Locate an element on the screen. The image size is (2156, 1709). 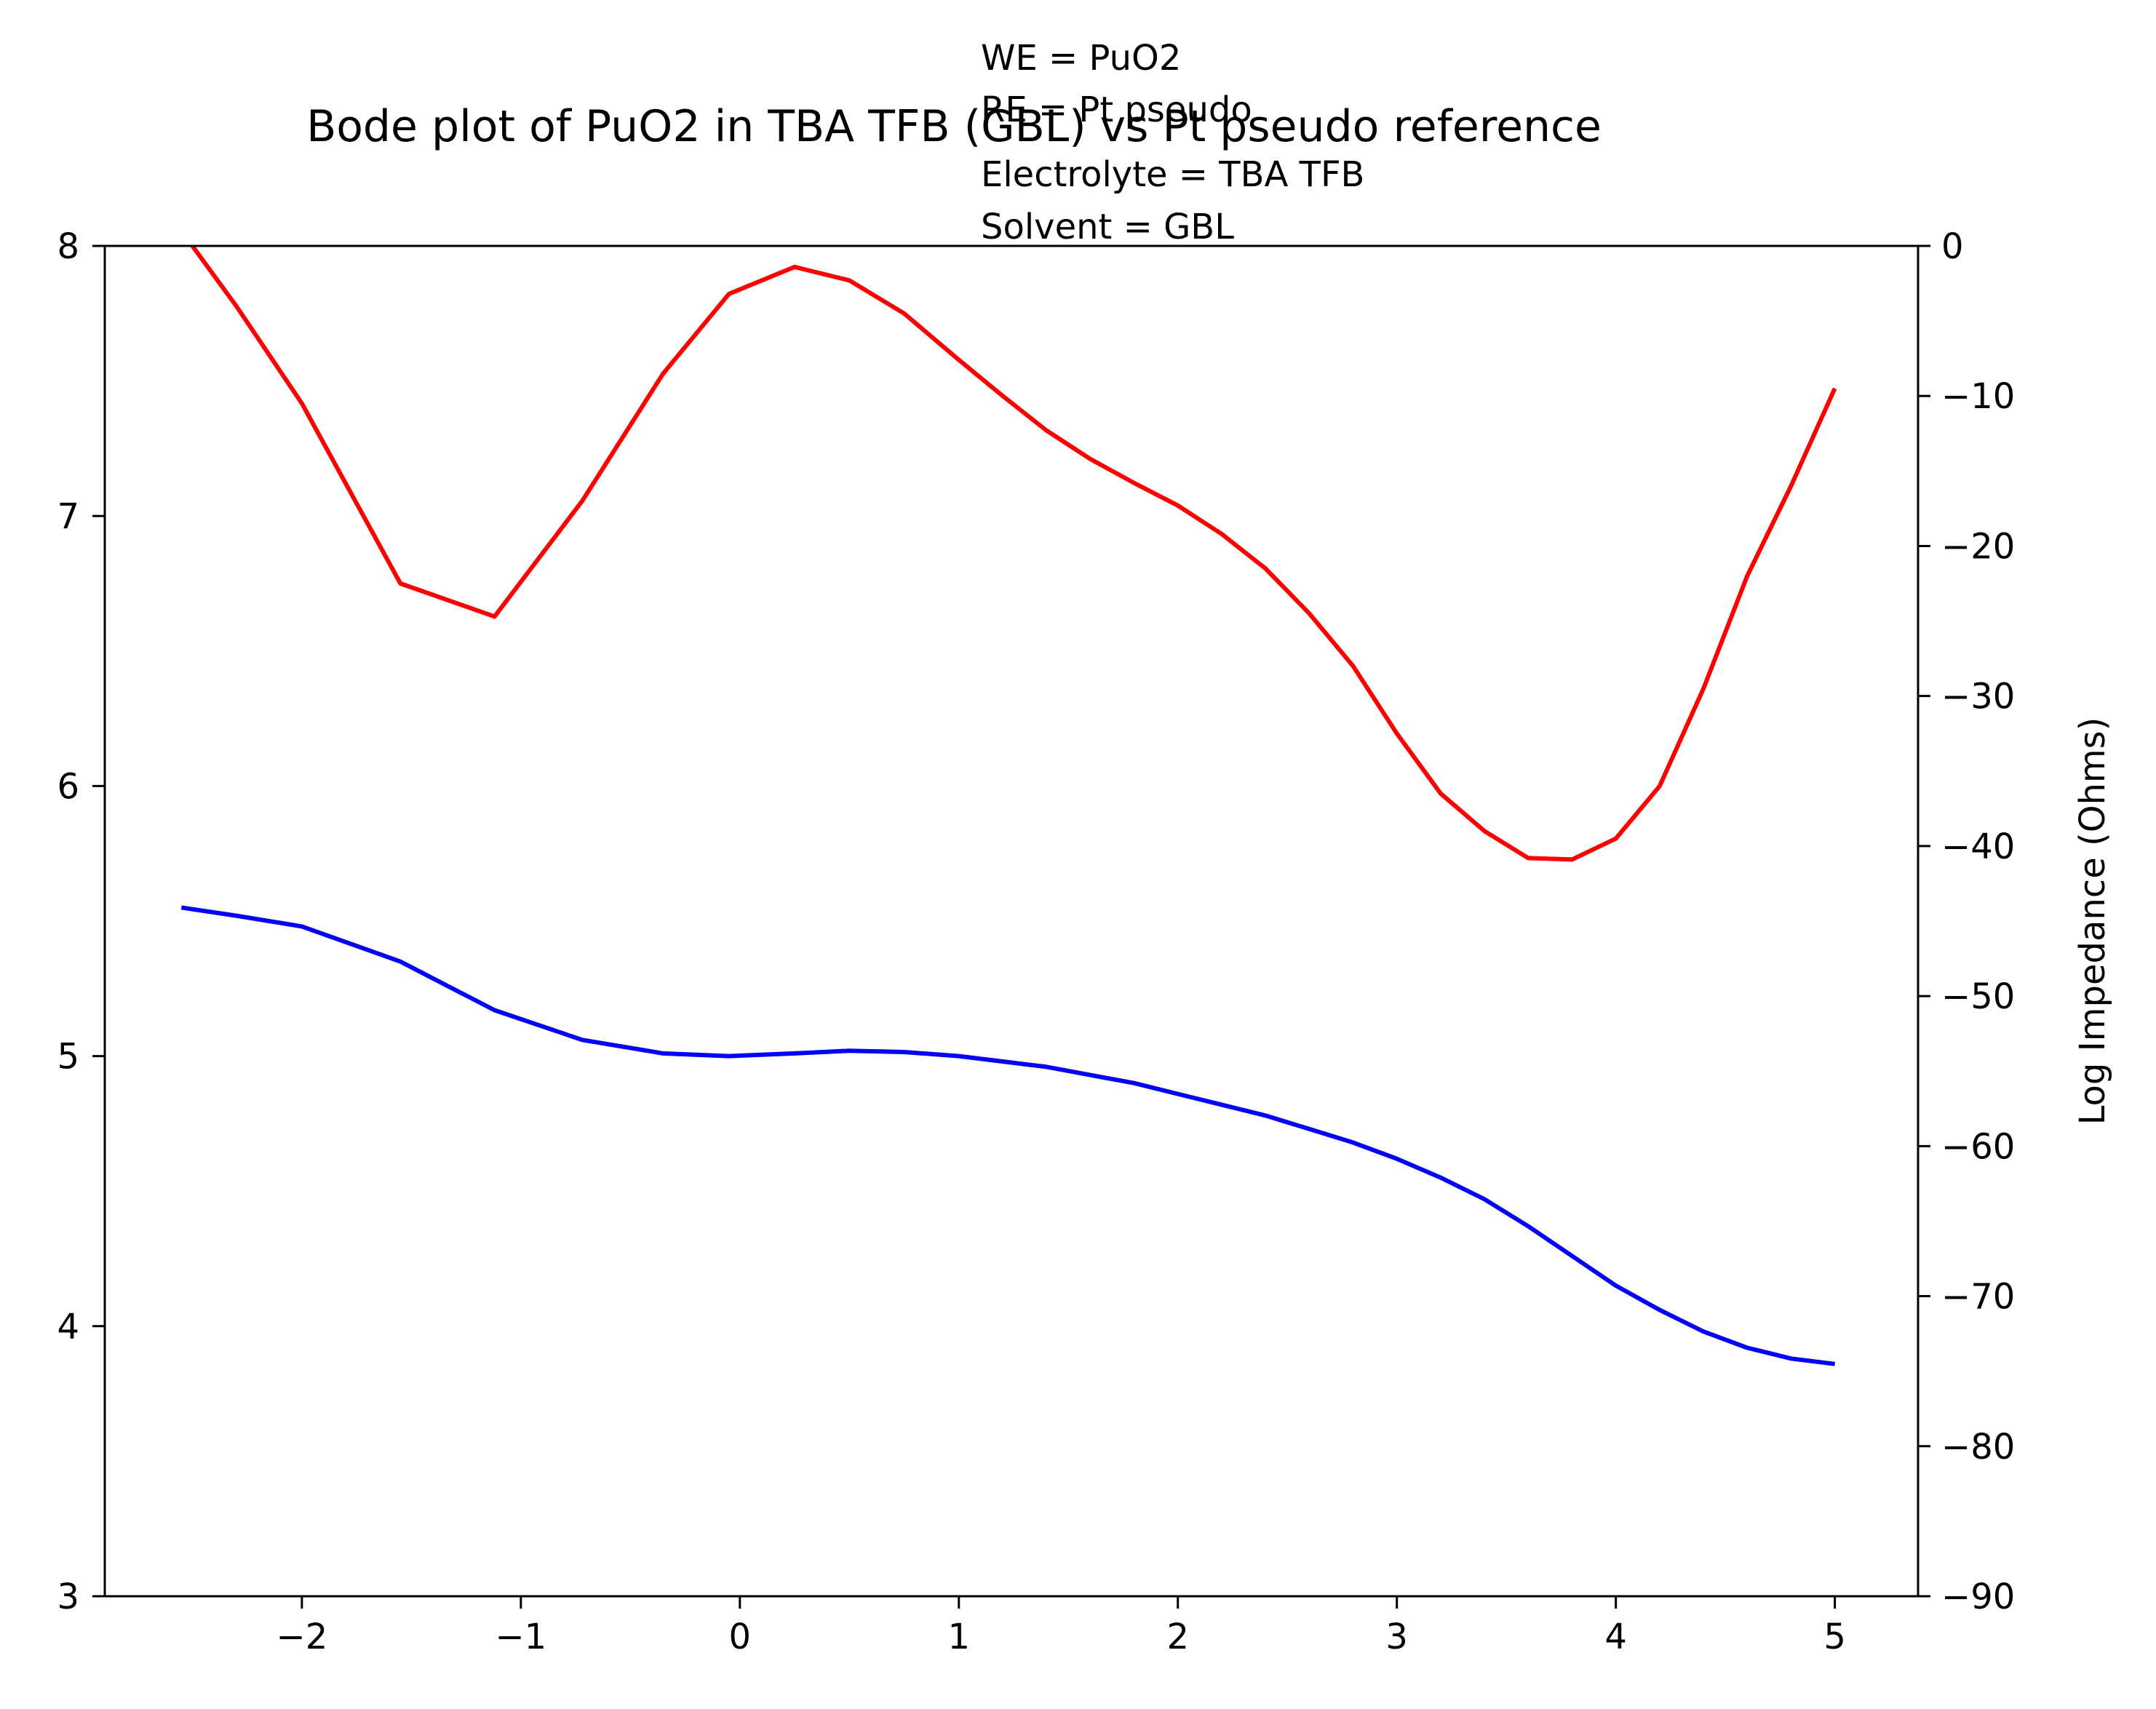
x-tick-label: 5 is located at coordinates (1834, 1637).